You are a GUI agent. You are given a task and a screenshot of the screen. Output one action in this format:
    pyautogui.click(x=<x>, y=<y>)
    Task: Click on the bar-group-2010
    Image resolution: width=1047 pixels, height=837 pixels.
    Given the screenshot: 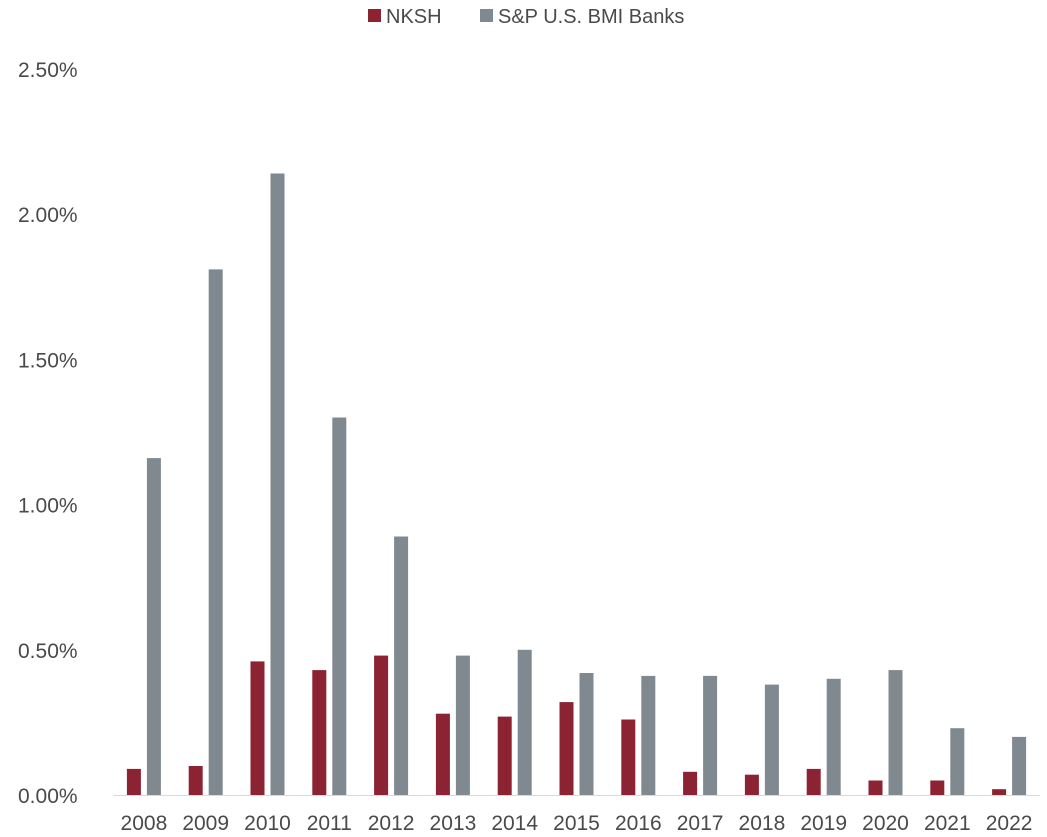 What is the action you would take?
    pyautogui.click(x=267, y=484)
    